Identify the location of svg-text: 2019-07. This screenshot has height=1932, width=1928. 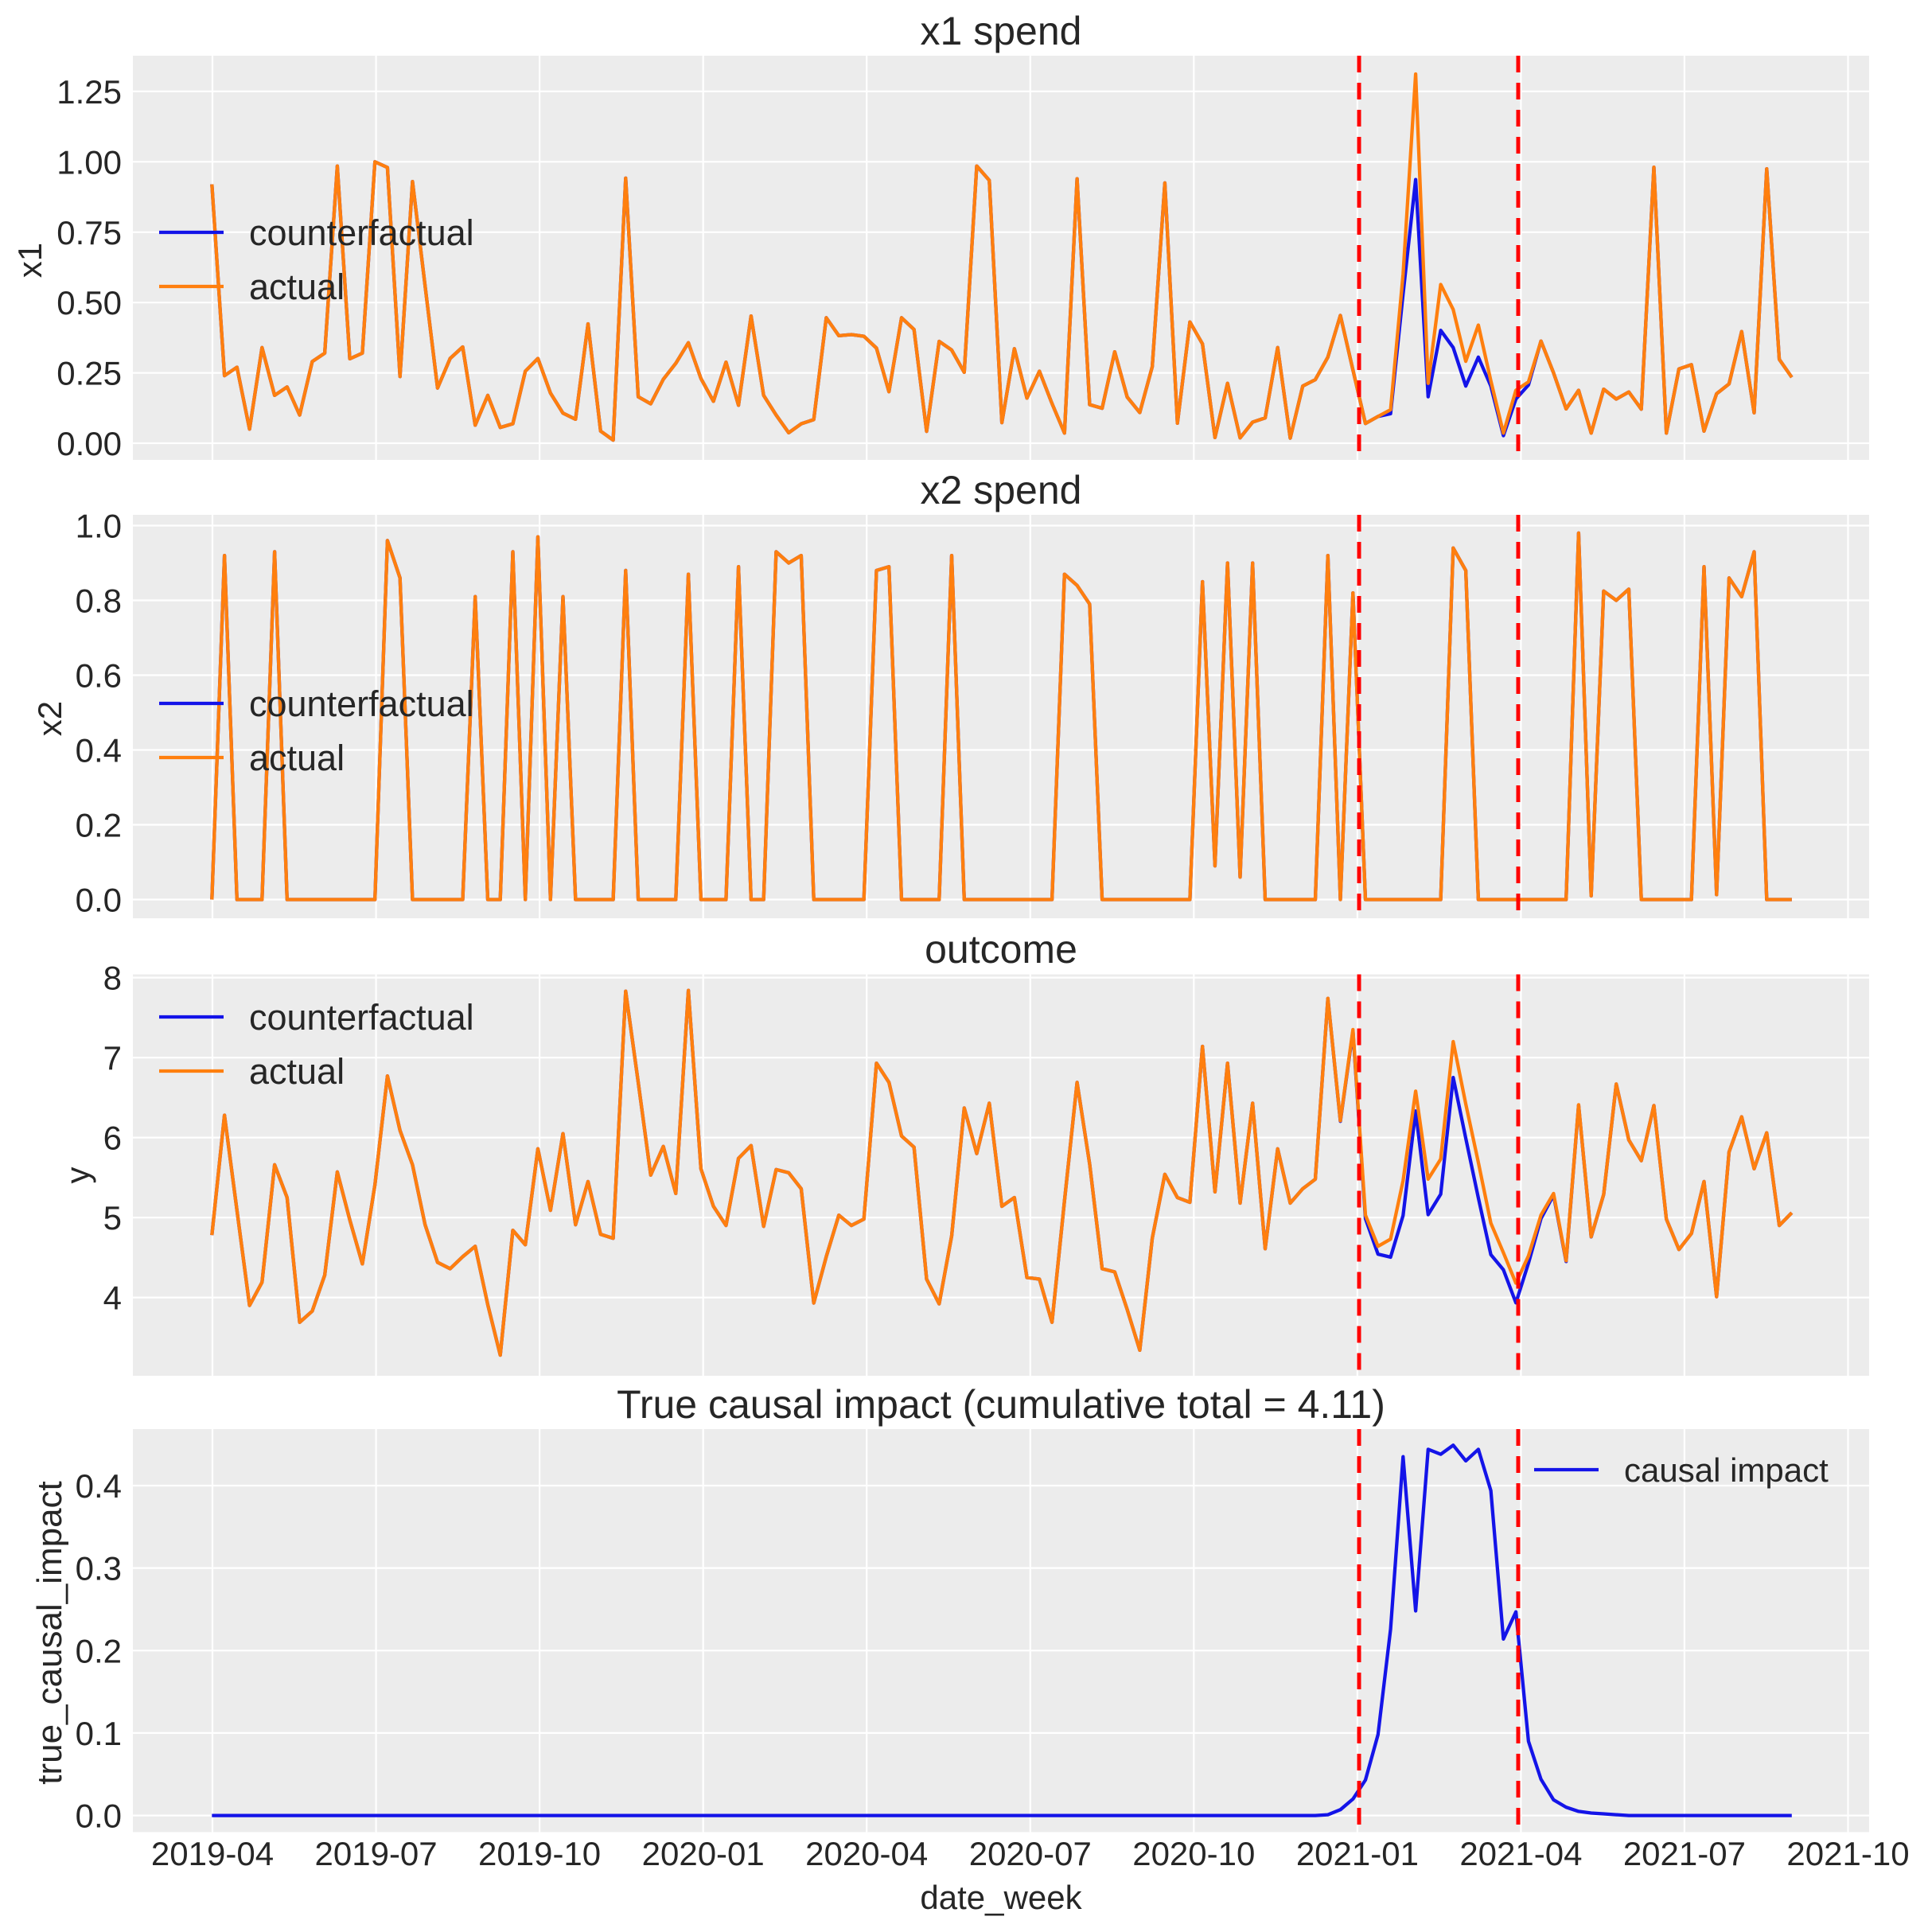
(376, 1853).